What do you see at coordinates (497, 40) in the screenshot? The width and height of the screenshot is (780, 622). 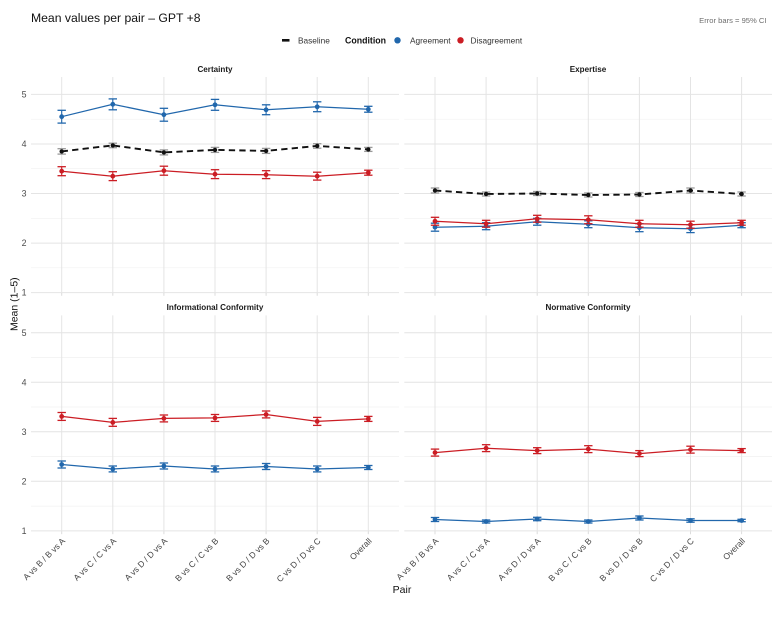 I see `svg-text: Disagreement` at bounding box center [497, 40].